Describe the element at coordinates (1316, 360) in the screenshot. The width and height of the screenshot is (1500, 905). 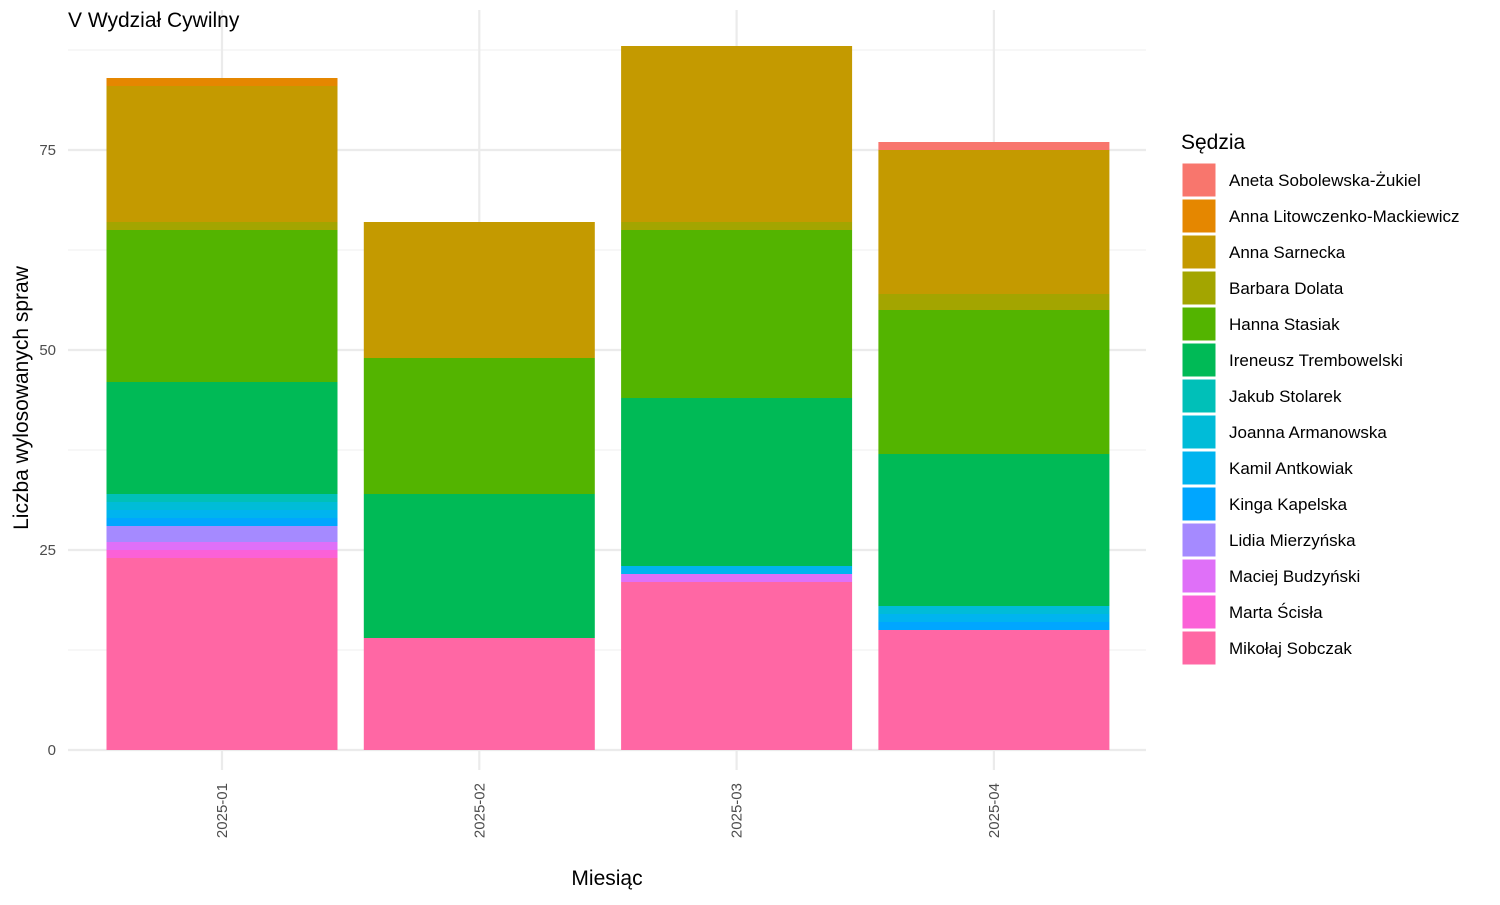
I see `legend-label: Ireneusz Trembowelski` at that location.